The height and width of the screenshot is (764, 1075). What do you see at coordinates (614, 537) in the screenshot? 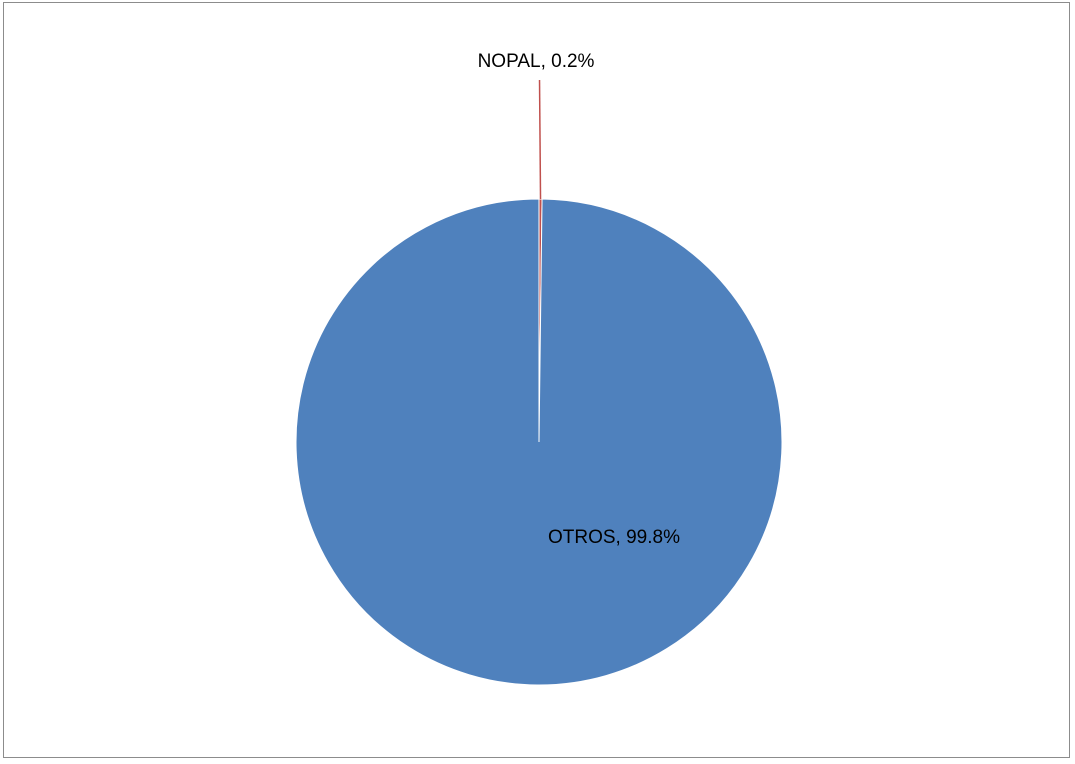
I see `slice-label-otros: OTROS, 99.8%` at bounding box center [614, 537].